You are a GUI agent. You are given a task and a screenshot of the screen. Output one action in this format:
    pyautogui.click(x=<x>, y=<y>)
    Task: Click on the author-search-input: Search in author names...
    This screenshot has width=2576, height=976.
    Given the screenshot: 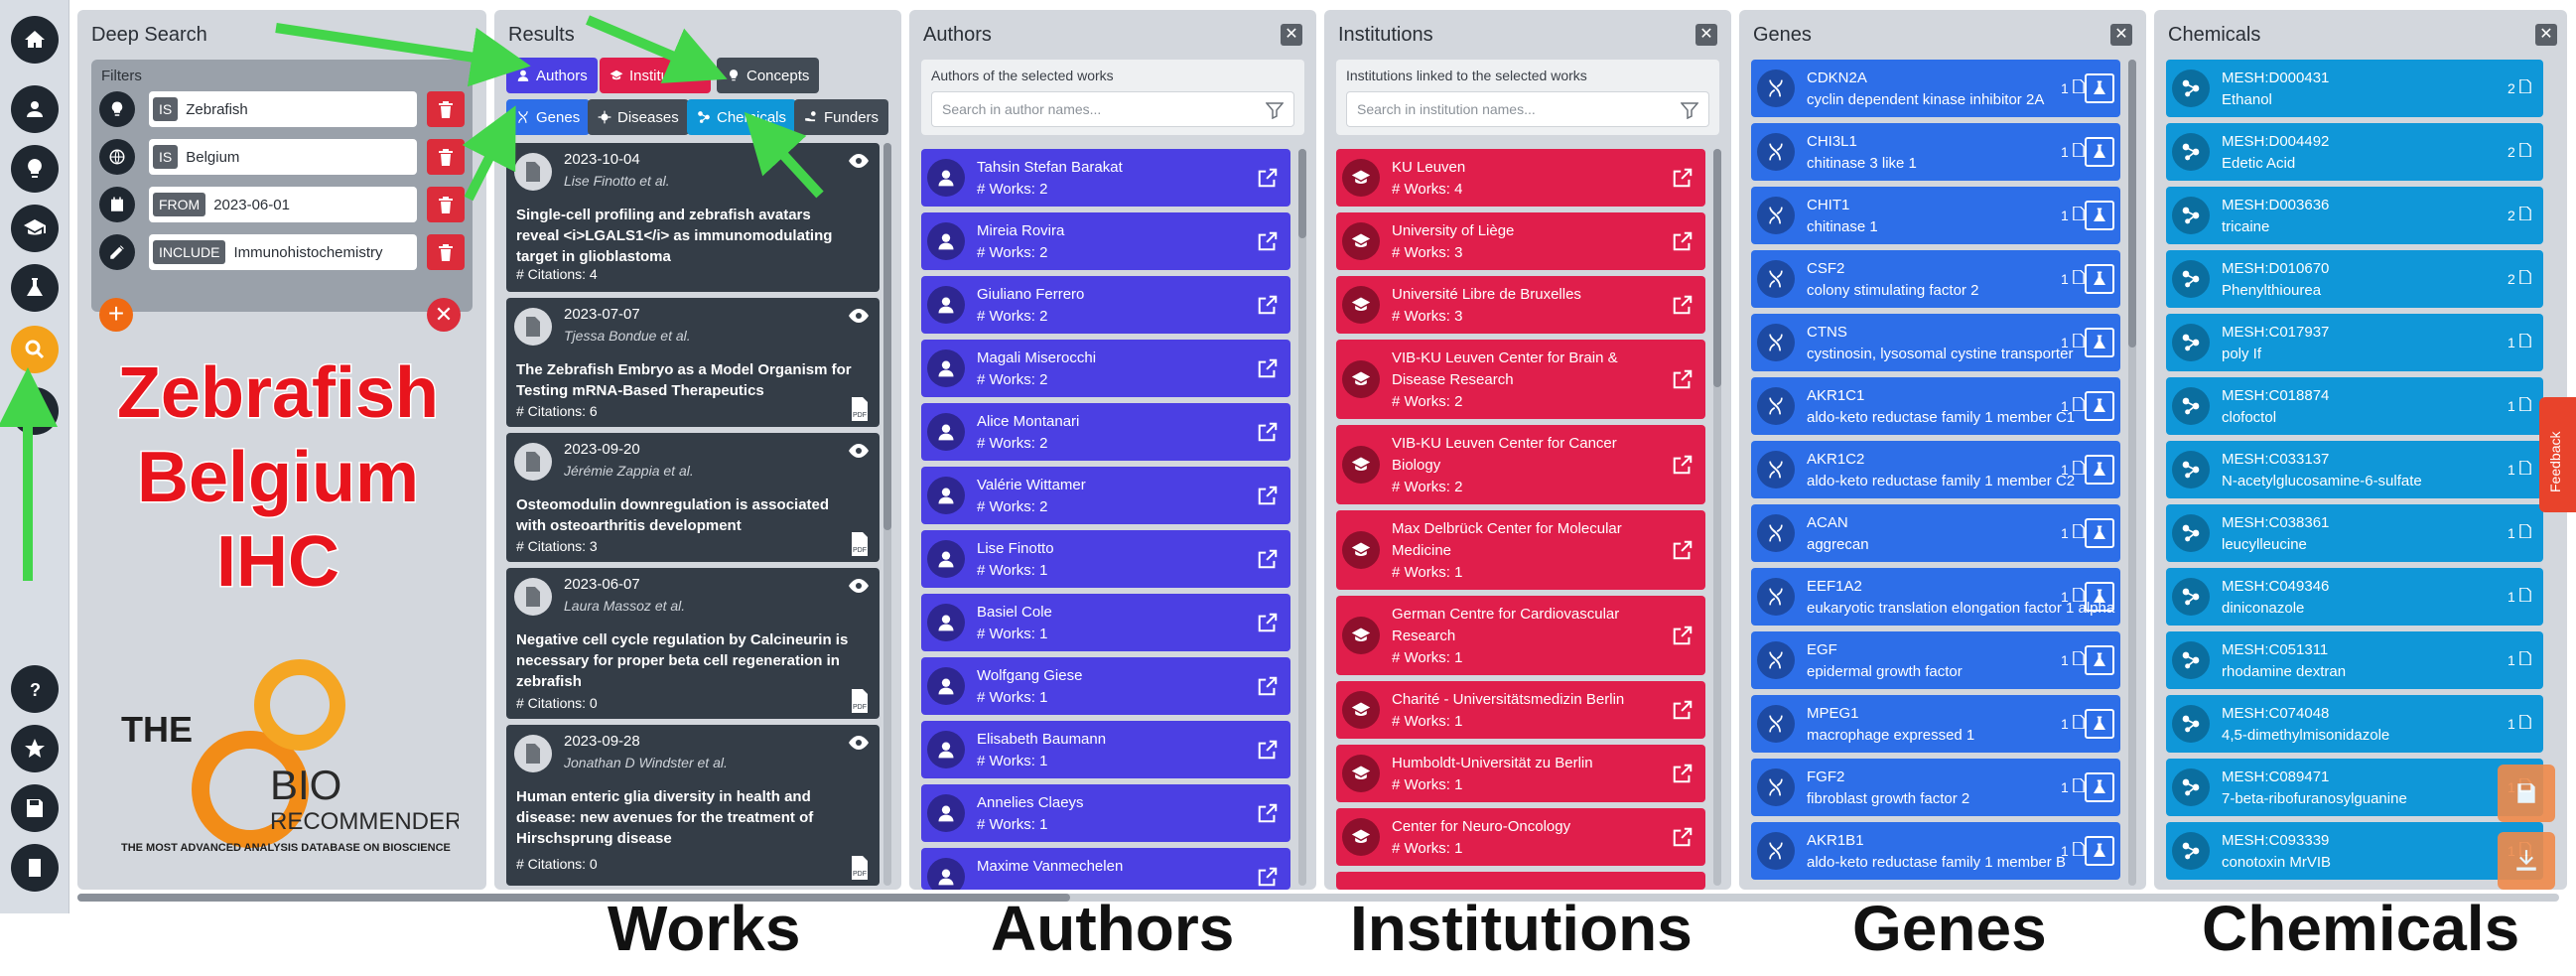 What is the action you would take?
    pyautogui.click(x=1112, y=109)
    